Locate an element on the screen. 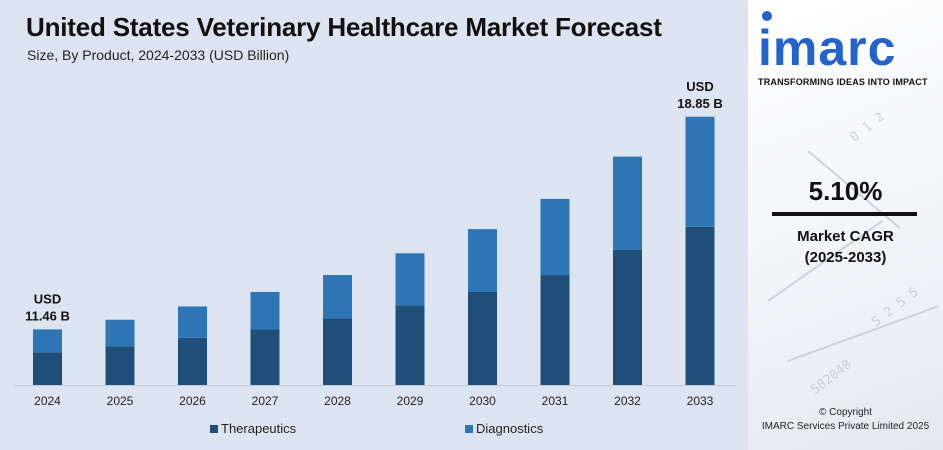 The image size is (943, 450). x-tick-label: 2030 is located at coordinates (482, 401).